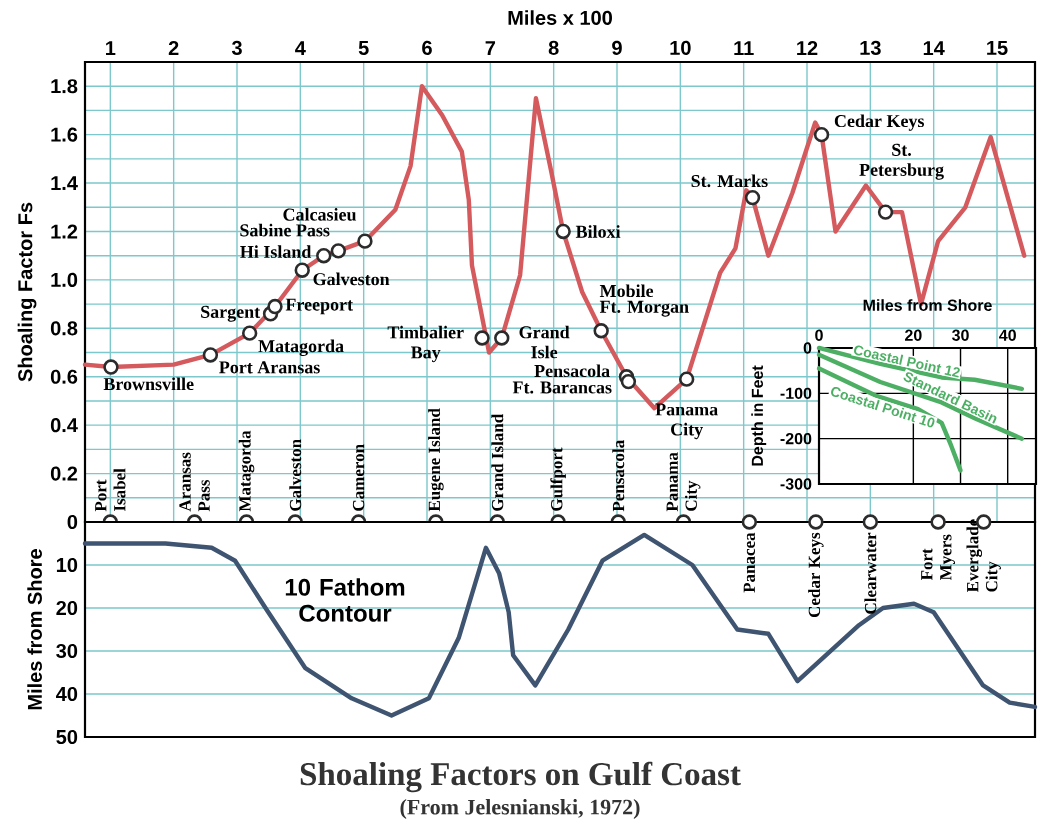 The width and height of the screenshot is (1039, 831). I want to click on annotation: Gulfport, so click(558, 479).